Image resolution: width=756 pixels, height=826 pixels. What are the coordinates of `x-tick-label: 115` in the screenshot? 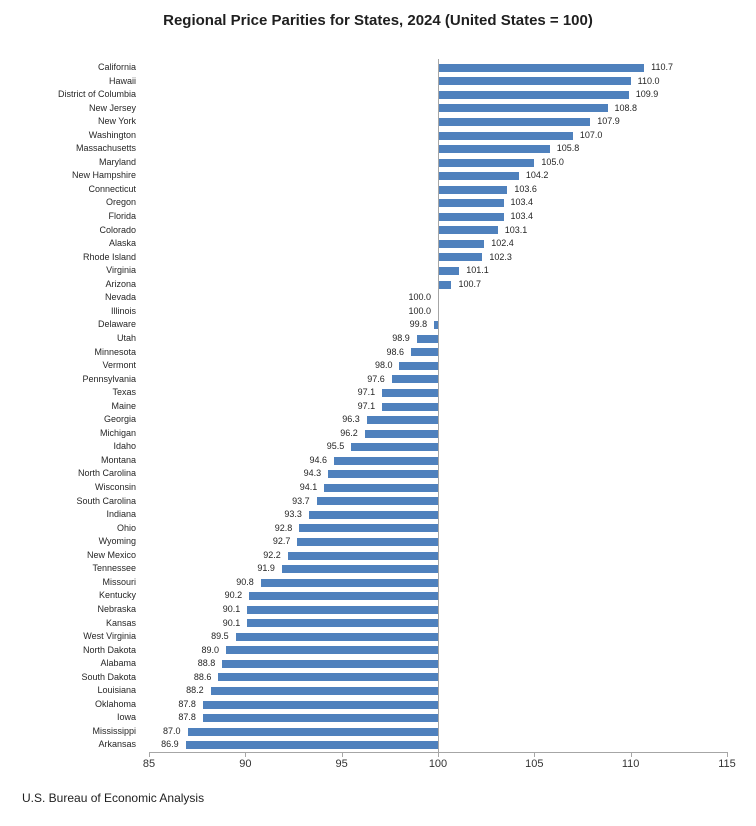 It's located at (727, 764).